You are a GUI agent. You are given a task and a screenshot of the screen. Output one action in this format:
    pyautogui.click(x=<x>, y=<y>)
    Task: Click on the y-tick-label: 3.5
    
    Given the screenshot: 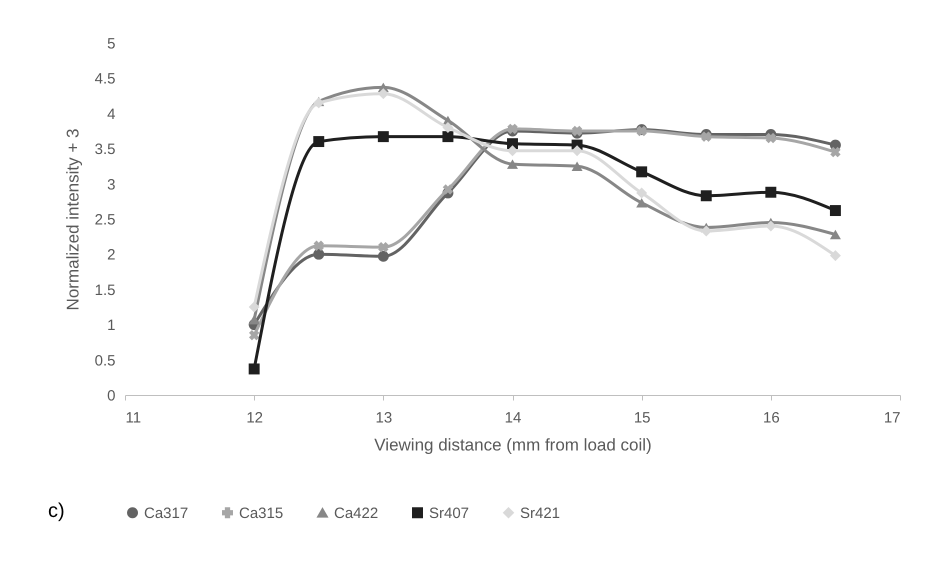 What is the action you would take?
    pyautogui.click(x=105, y=149)
    